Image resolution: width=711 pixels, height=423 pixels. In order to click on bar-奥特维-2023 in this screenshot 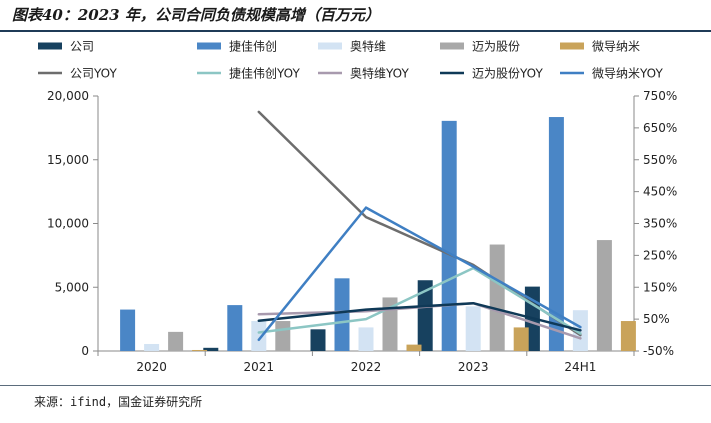, I will do `click(473, 328)`.